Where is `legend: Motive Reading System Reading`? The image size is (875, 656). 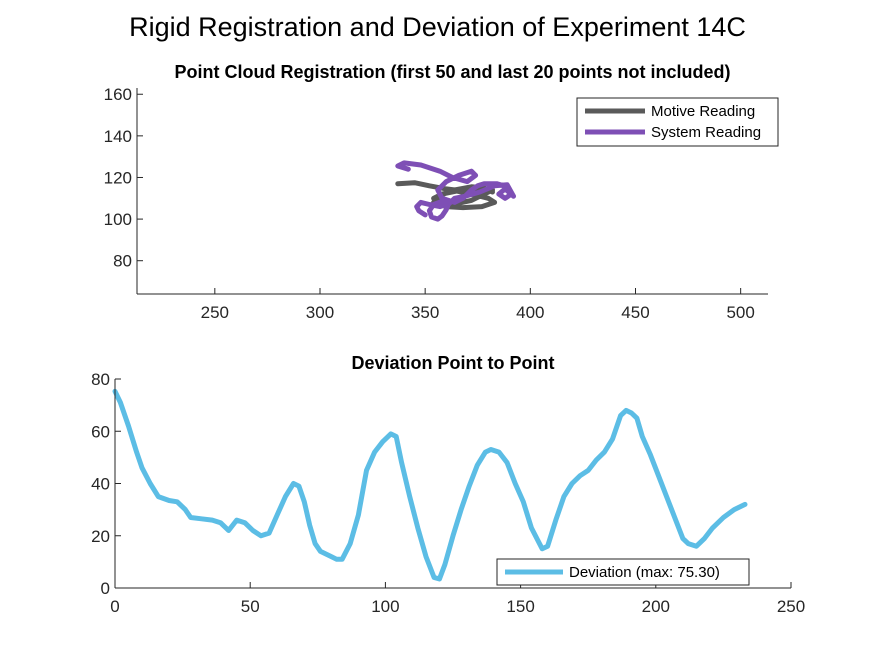 legend: Motive Reading System Reading is located at coordinates (677, 122).